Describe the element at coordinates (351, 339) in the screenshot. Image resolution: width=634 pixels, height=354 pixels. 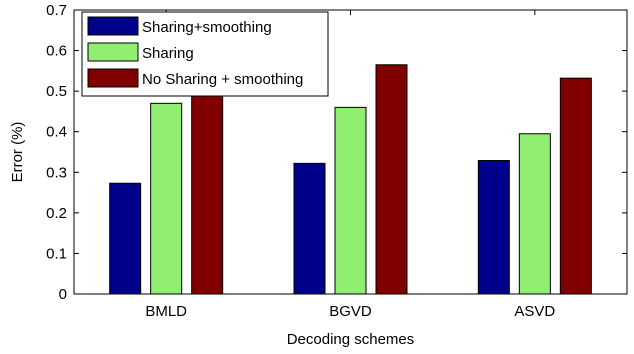
I see `x-axis-label: Decoding schemes` at that location.